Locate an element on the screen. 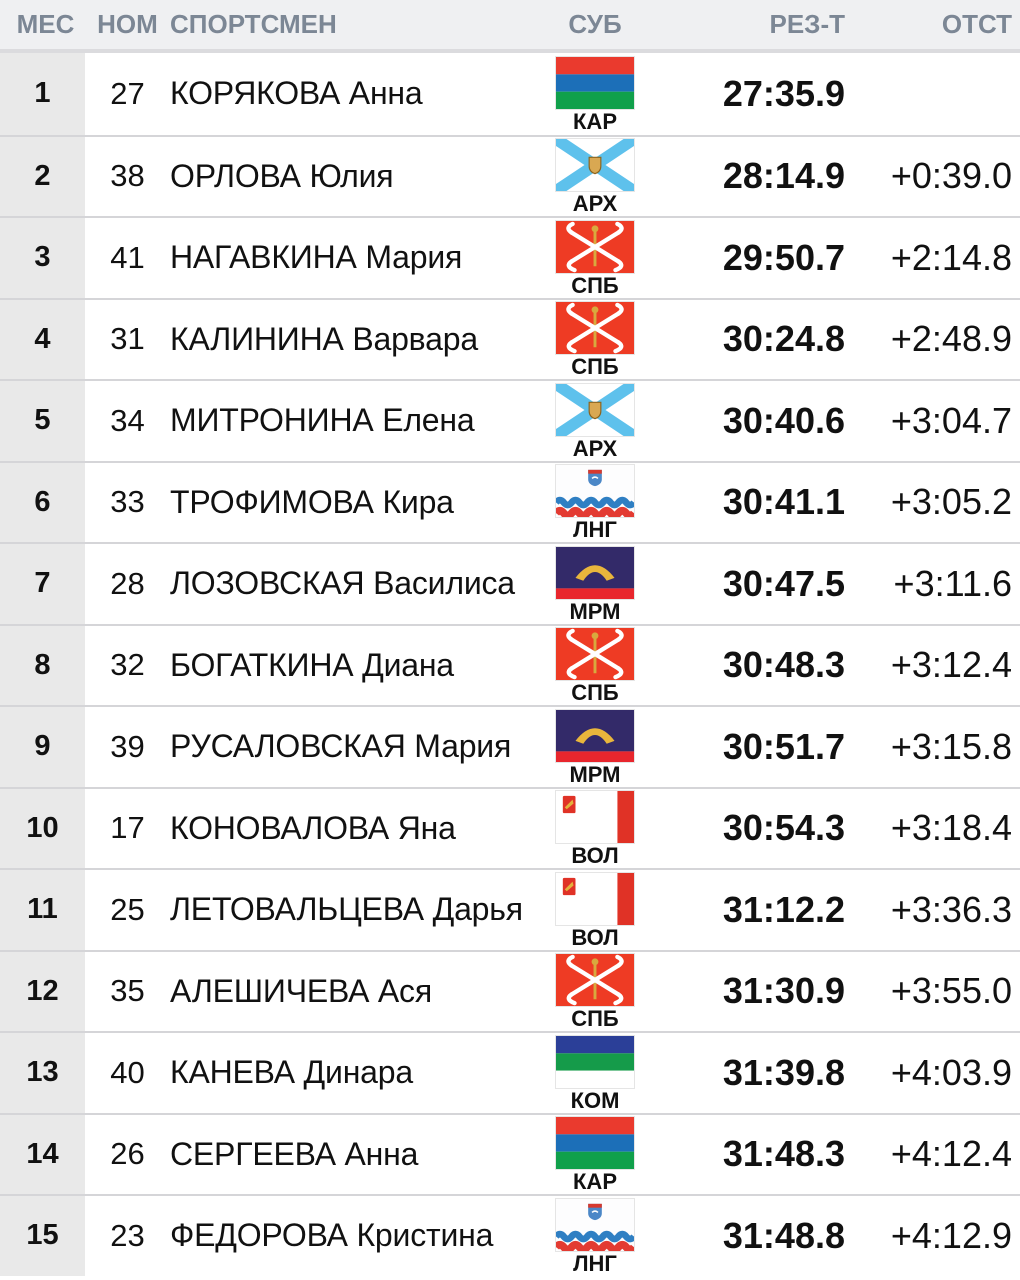 The height and width of the screenshot is (1280, 1020). table-row: 14 26 СЕРГЕЕВА Анна КАР 31:48.3 +4:12.4 is located at coordinates (510, 1153).